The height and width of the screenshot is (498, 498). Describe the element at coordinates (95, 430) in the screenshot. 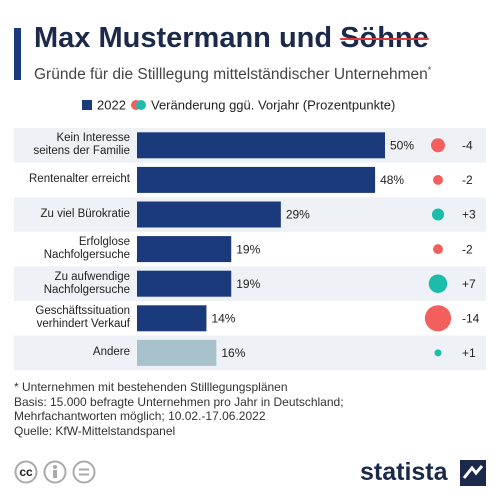

I see `note: Quelle: KfW-Mittelstandspanel` at that location.